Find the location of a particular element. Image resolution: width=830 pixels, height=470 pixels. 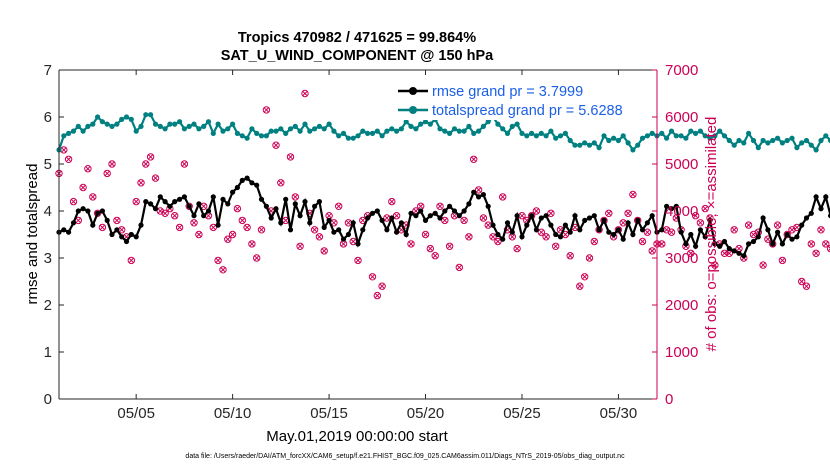

y-tick-label-right: 7000 is located at coordinates (681, 70).